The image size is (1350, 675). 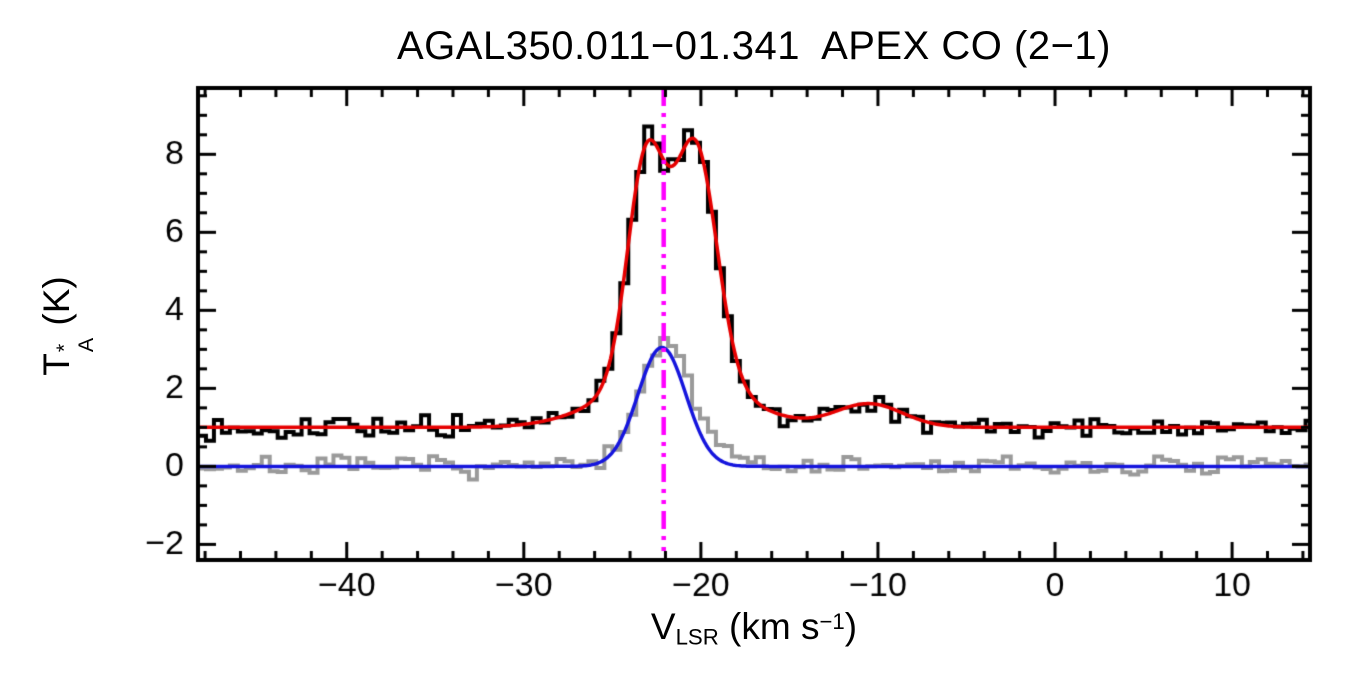 What do you see at coordinates (697, 637) in the screenshot?
I see `x-label-subscript: LSR` at bounding box center [697, 637].